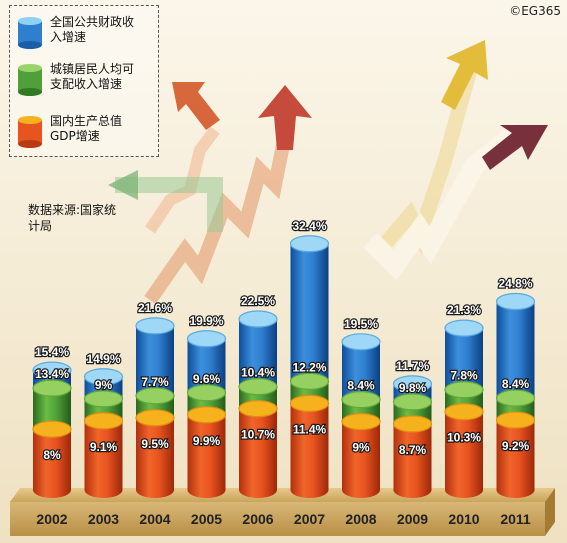  I want to click on label-fiscal-2005: 19.9%, so click(206, 321).